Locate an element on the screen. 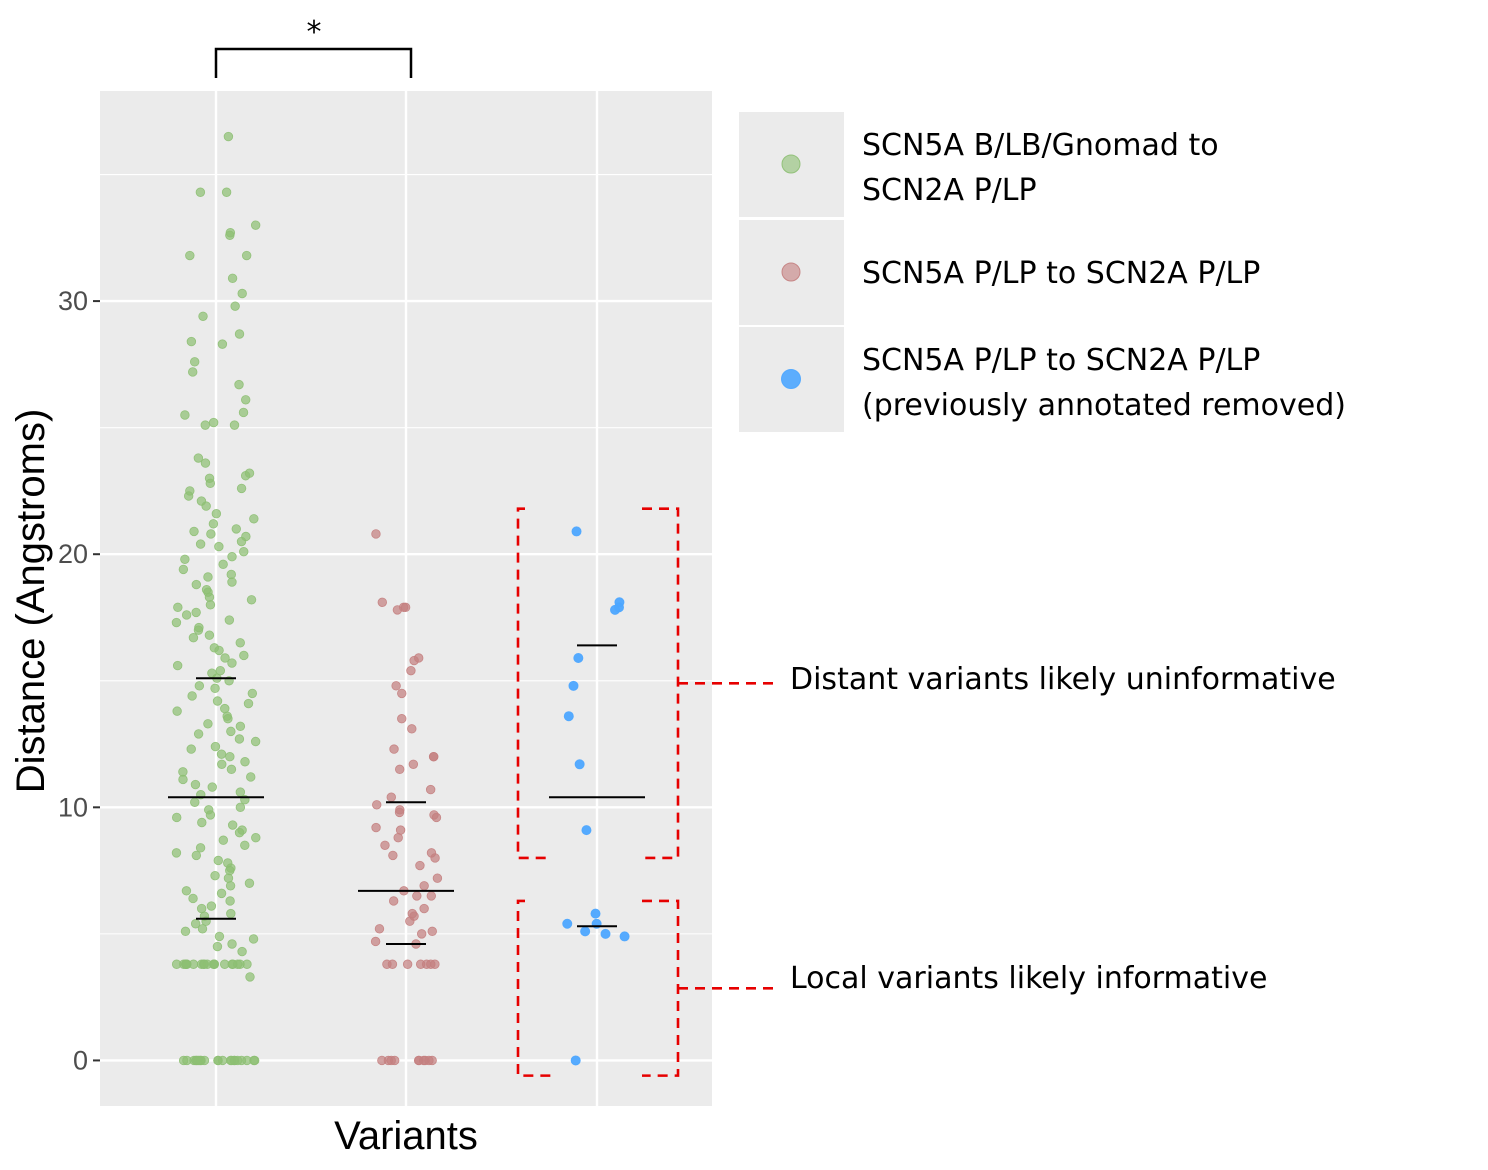  legend-label: SCN5A B/LB/Gnomad to is located at coordinates (1040, 145).